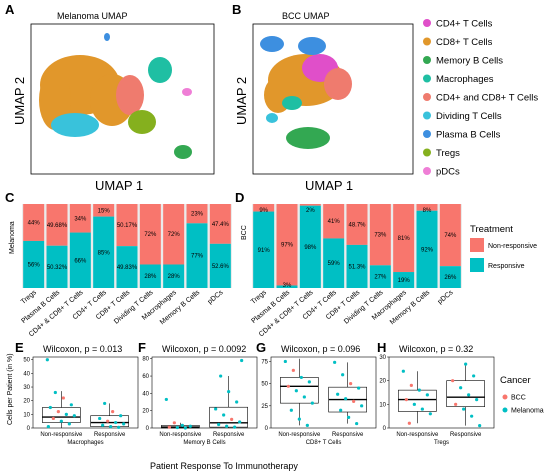 The image size is (550, 475). What do you see at coordinates (515, 380) in the screenshot?
I see `cancer-legend-title: Cancer` at bounding box center [515, 380].